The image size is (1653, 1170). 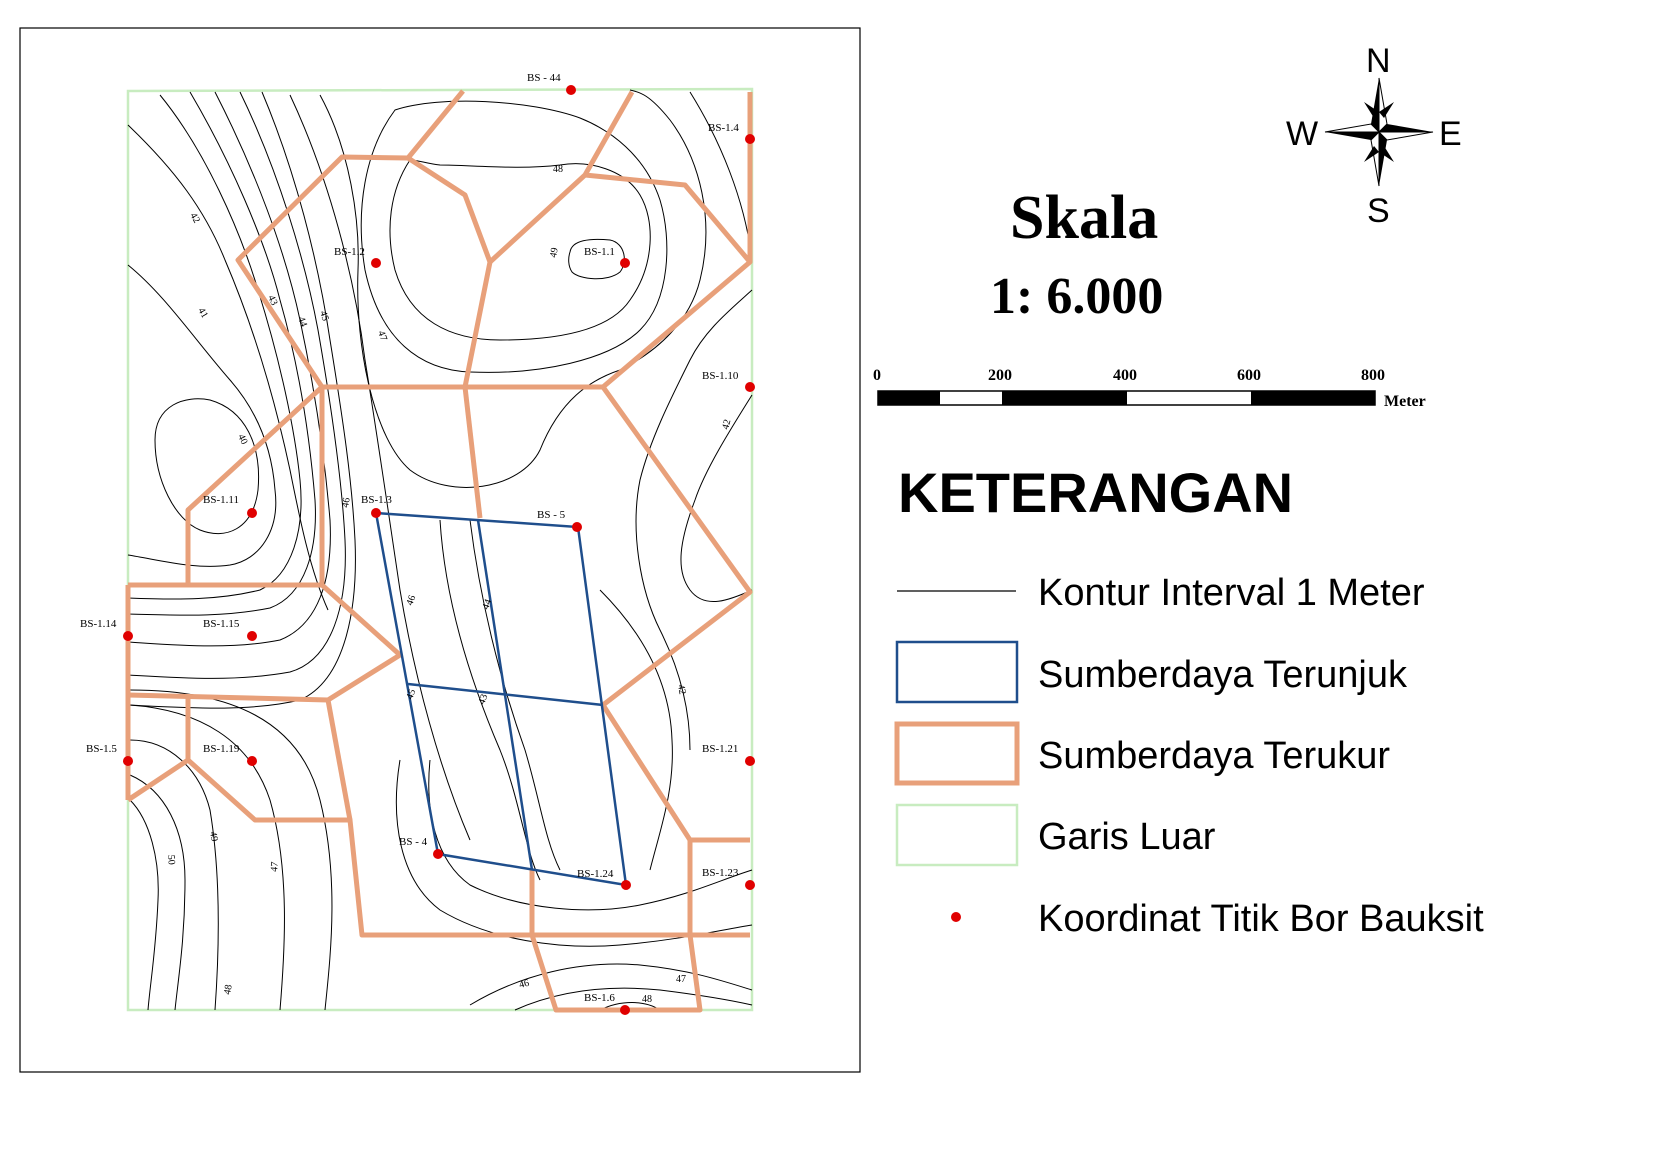 I want to click on legend-borehole-symbol, so click(x=956, y=917).